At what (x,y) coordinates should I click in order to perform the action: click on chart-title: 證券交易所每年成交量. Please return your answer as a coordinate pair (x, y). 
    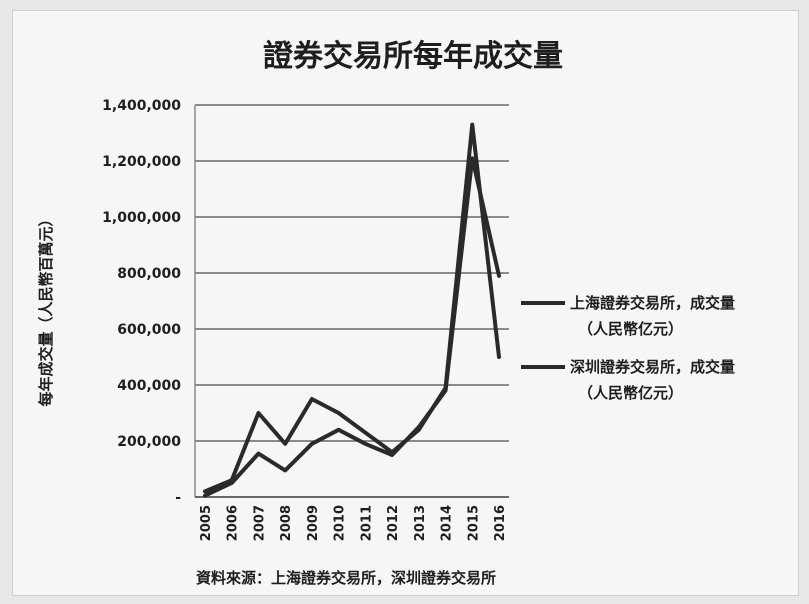
    Looking at the image, I should click on (413, 56).